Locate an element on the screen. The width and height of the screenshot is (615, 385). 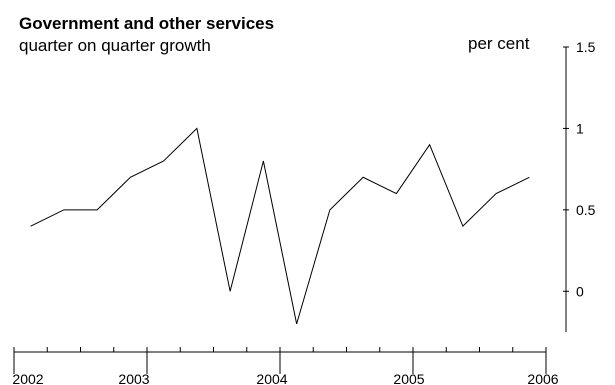
x-year-label: 2006 is located at coordinates (542, 378).